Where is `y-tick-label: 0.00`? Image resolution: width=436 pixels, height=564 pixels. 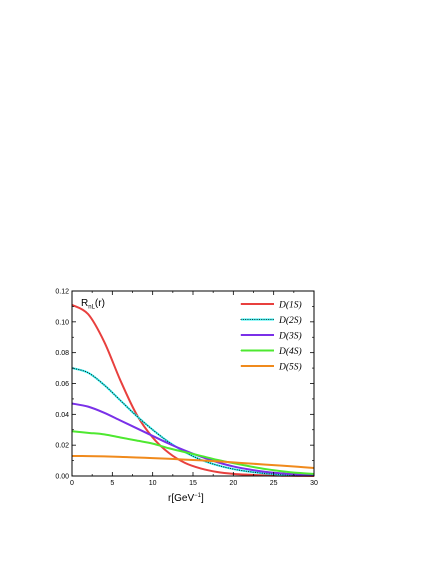
y-tick-label: 0.00 is located at coordinates (62, 477).